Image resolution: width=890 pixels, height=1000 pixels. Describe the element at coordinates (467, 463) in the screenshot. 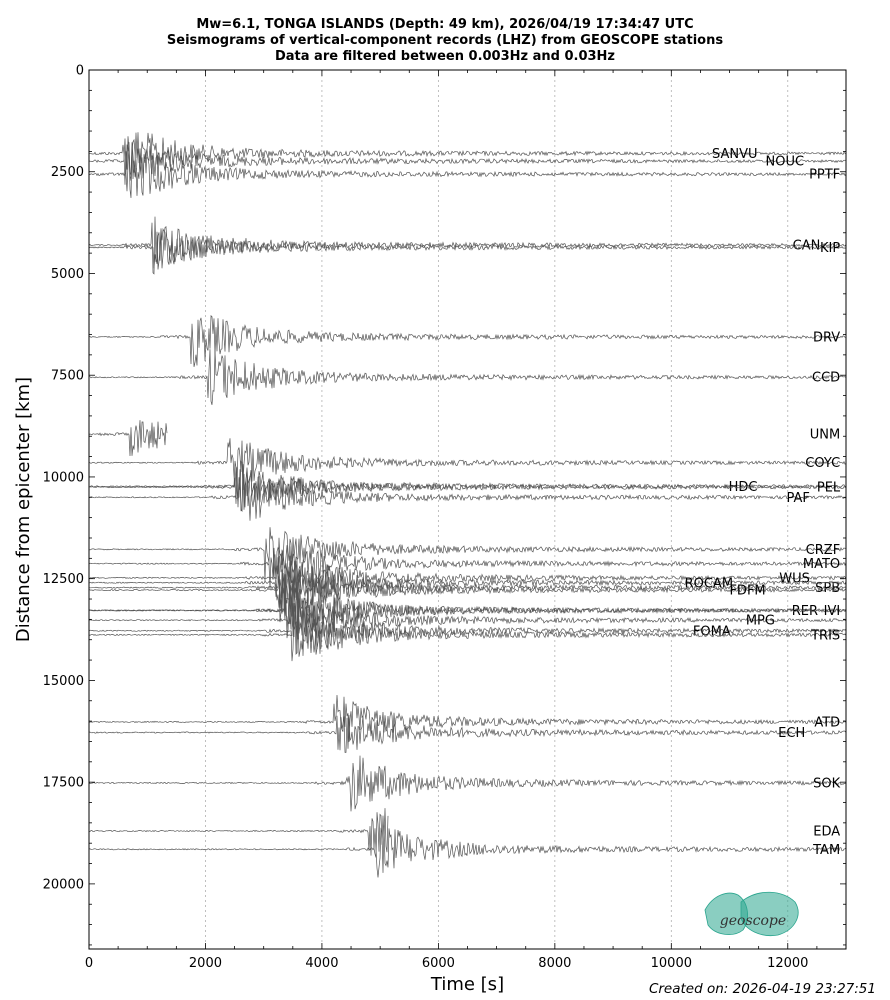

I see `seismogram-trace-coyc` at that location.